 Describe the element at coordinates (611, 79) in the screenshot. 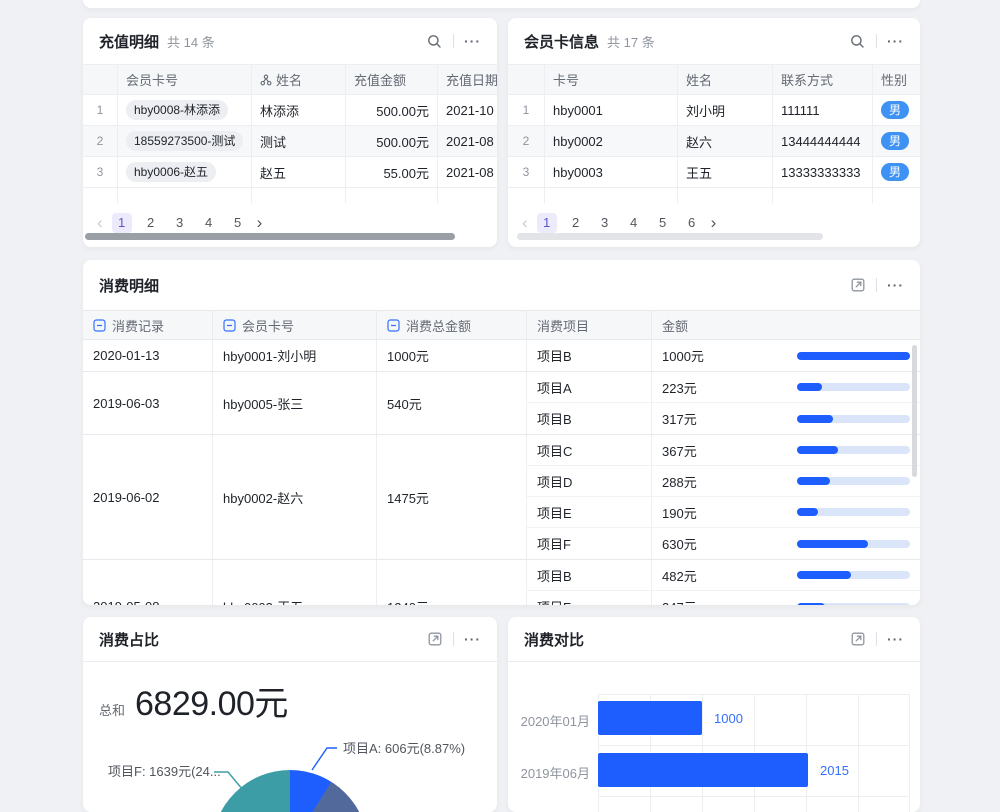

I see `col-card-no: 卡号` at that location.